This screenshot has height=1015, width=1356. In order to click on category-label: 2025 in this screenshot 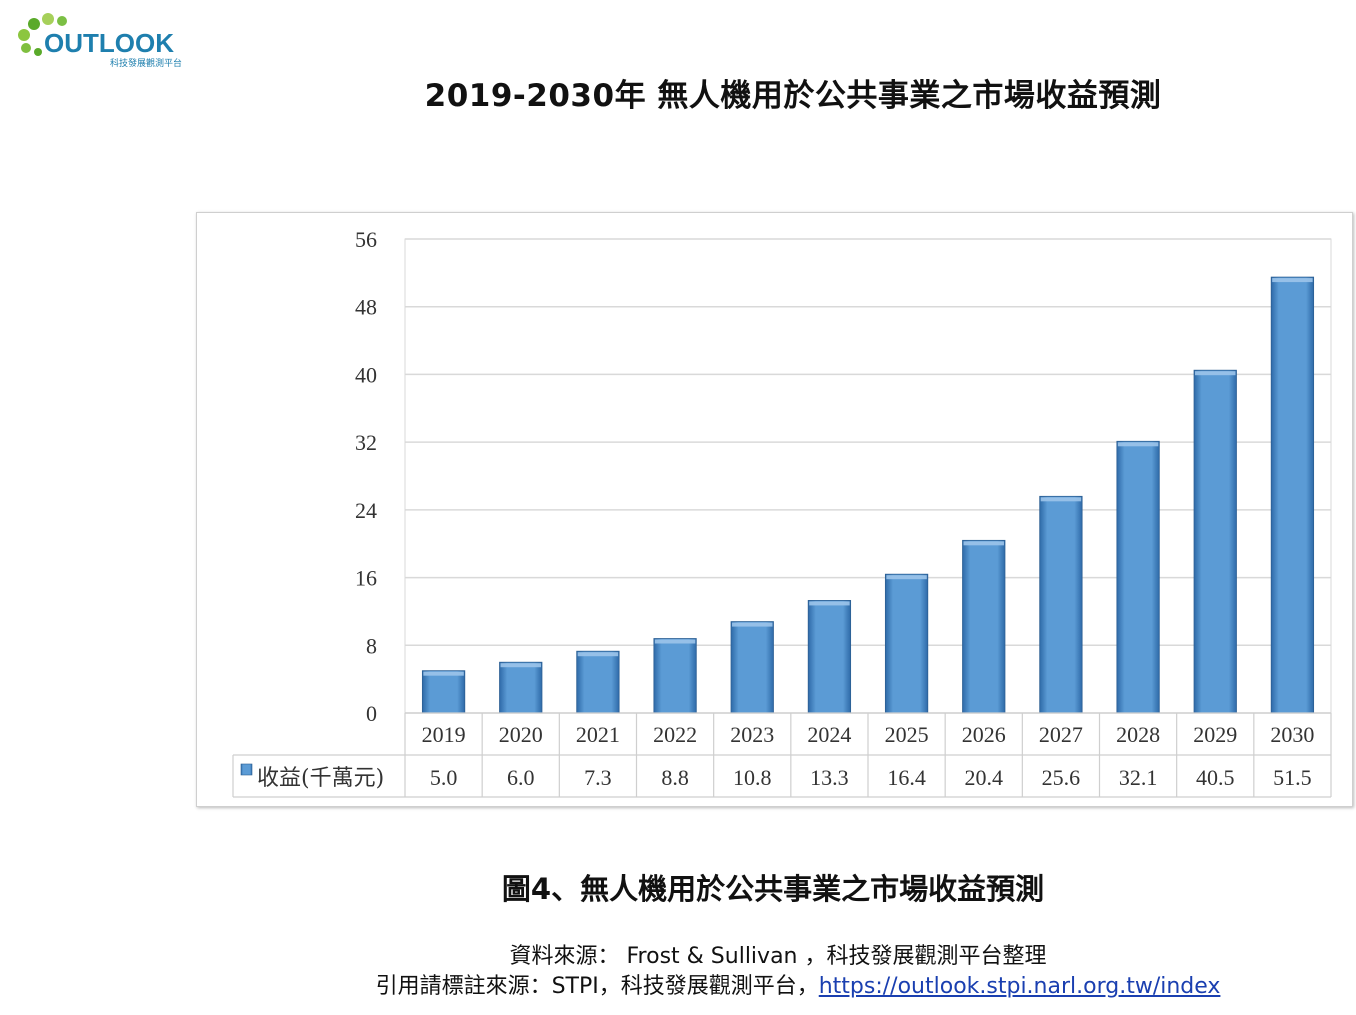, I will do `click(907, 734)`.